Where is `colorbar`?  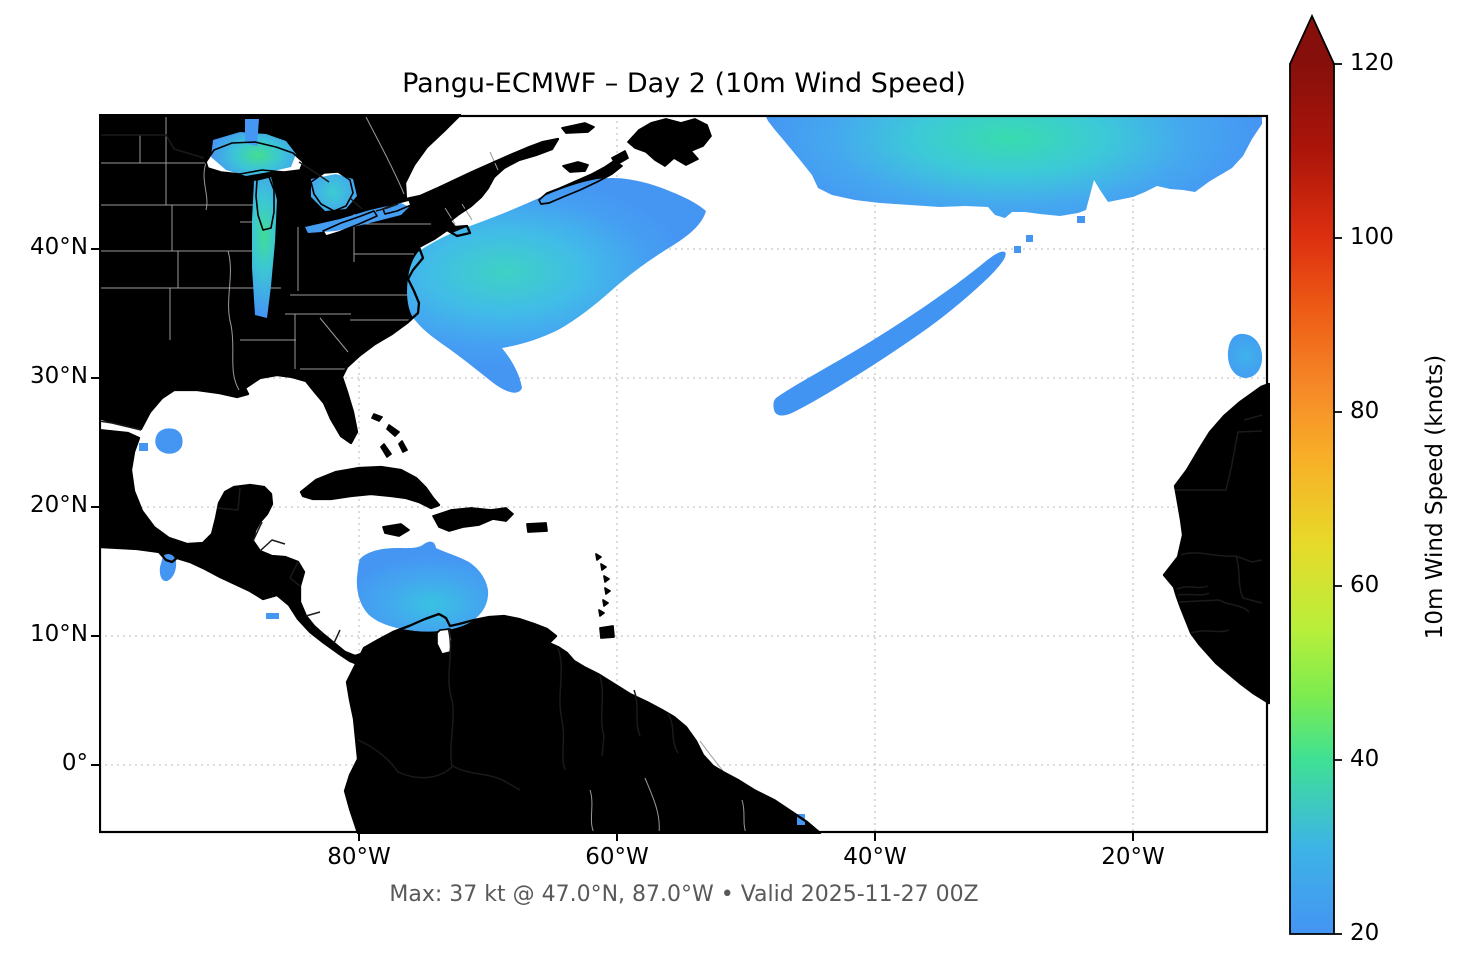
colorbar is located at coordinates (1315, 474).